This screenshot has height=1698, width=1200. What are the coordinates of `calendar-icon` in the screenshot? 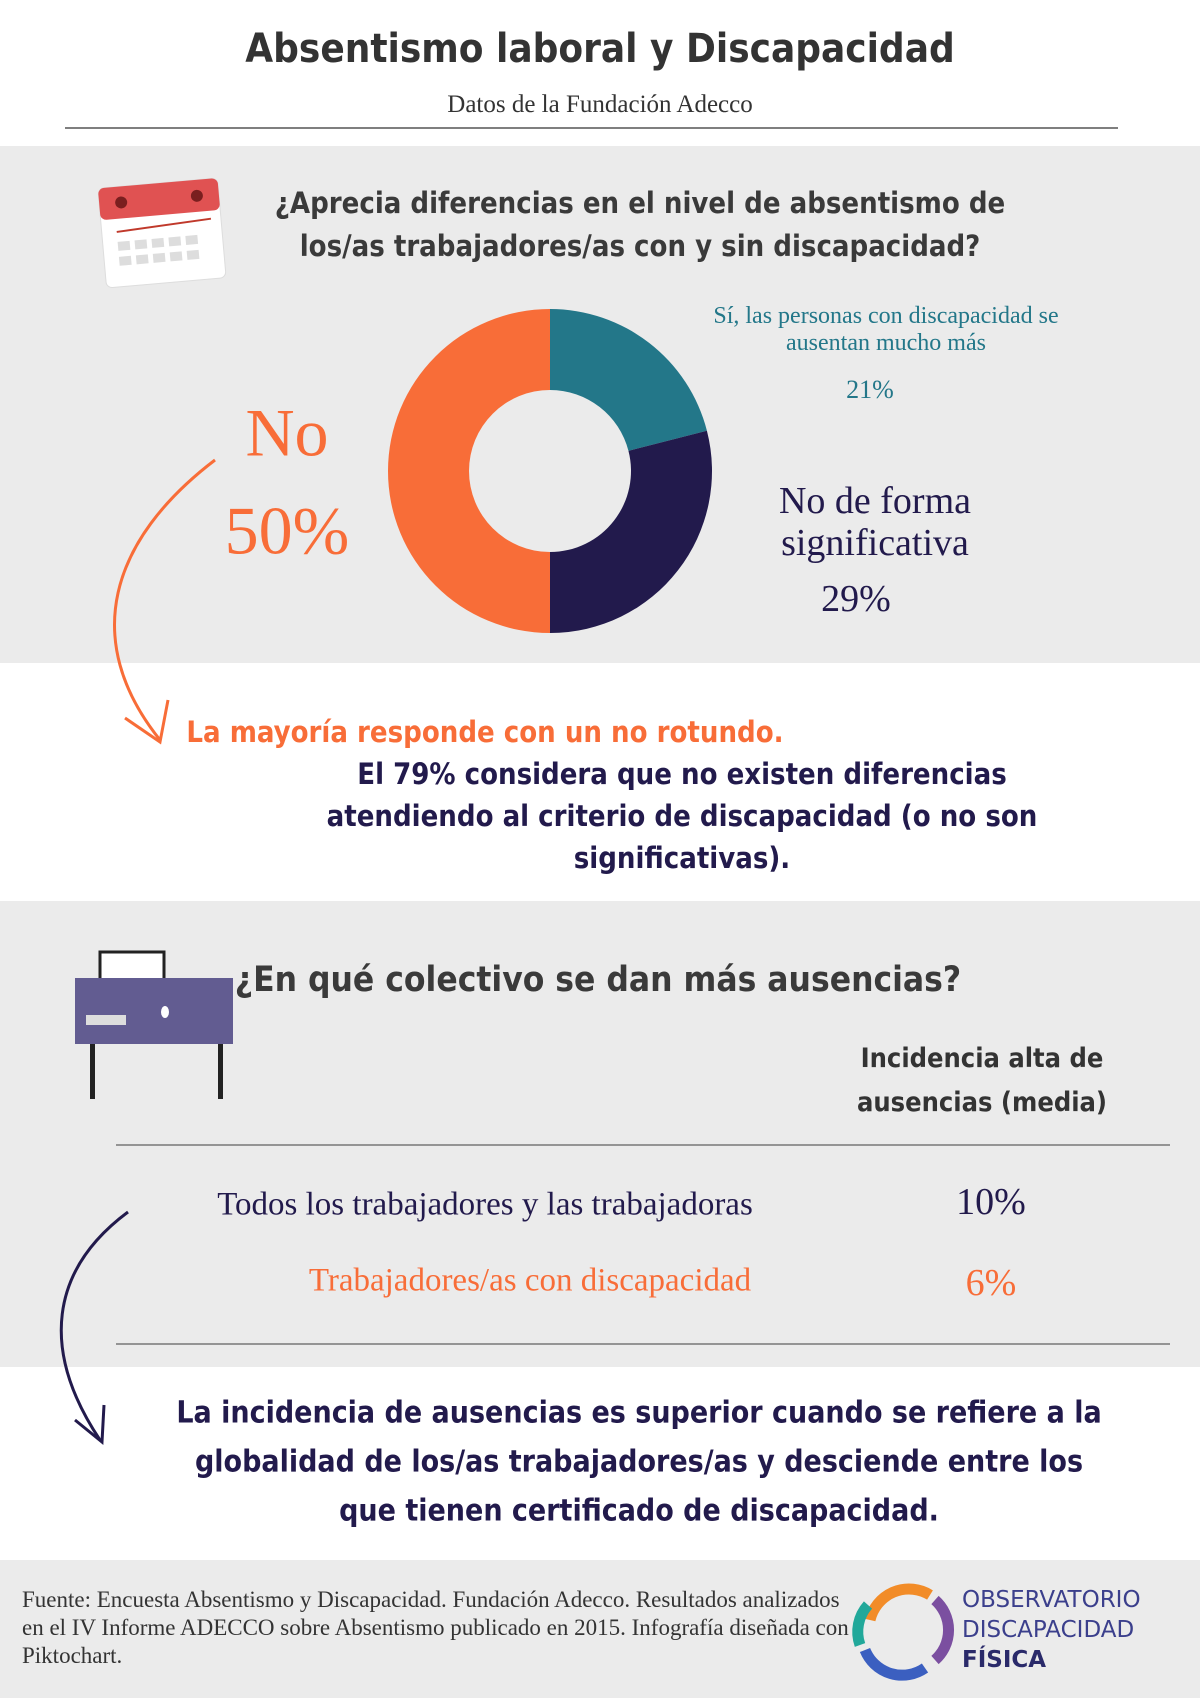 It's located at (162, 233).